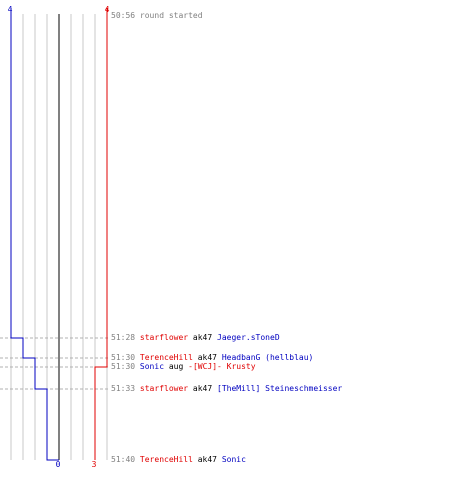 The image size is (450, 500). I want to click on team-b-final-score-label: 3, so click(94, 464).